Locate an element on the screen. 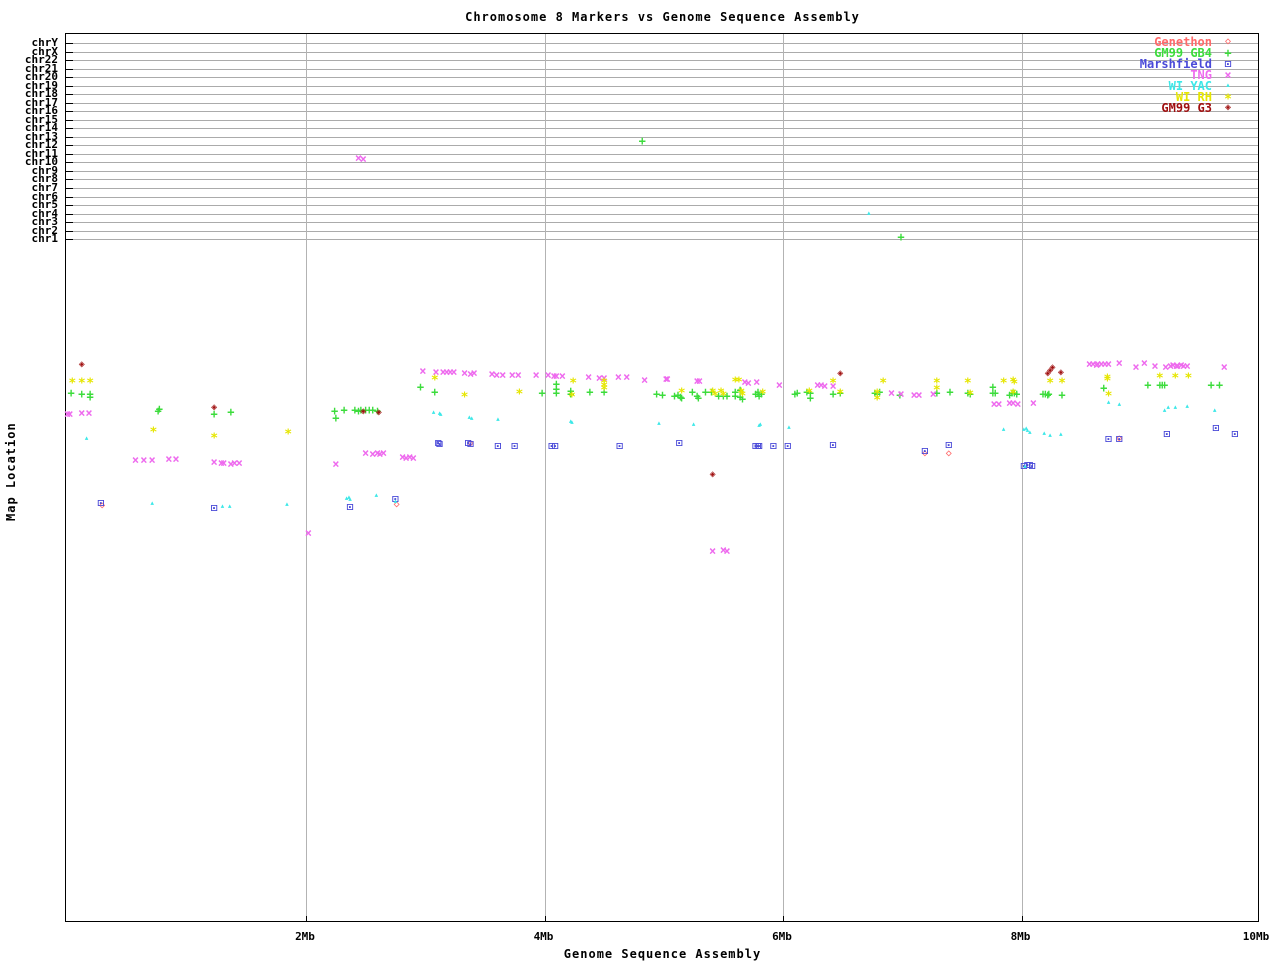 This screenshot has width=1280, height=961. chromosome-label: chr18 is located at coordinates (41, 94).